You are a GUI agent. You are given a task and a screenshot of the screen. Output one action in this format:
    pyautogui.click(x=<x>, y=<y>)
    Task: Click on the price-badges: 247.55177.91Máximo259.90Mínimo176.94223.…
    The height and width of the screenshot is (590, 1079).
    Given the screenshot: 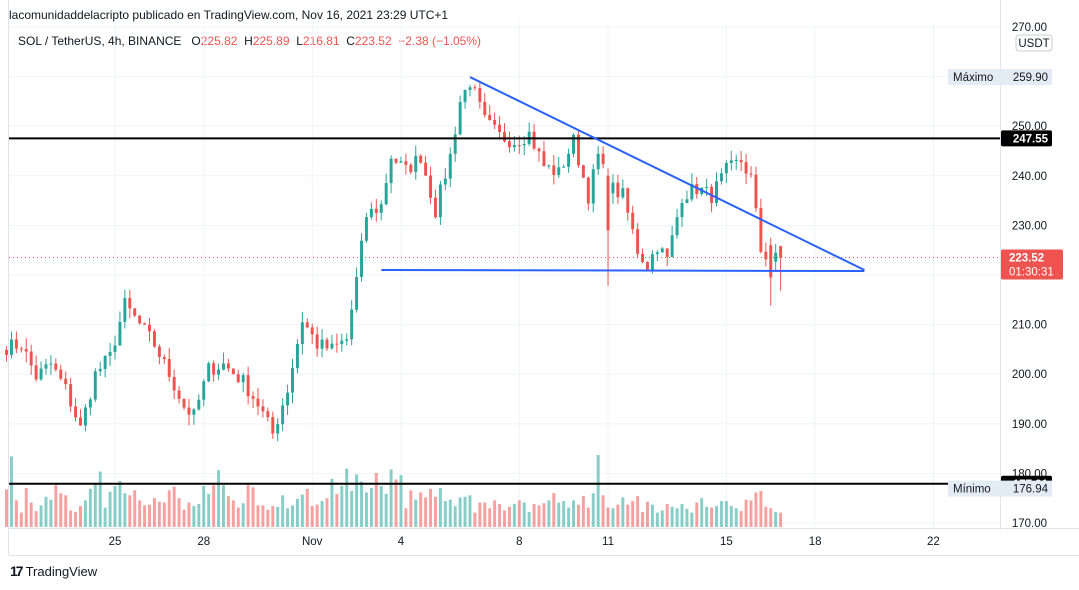 What is the action you would take?
    pyautogui.click(x=1005, y=265)
    